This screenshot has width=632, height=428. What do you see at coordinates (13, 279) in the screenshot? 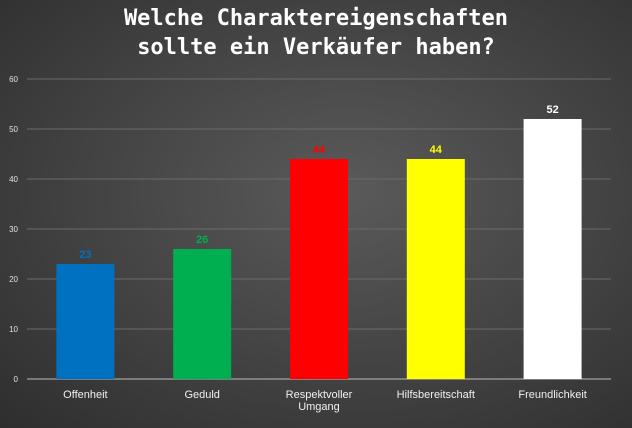
I see `y-tick-label: 20` at bounding box center [13, 279].